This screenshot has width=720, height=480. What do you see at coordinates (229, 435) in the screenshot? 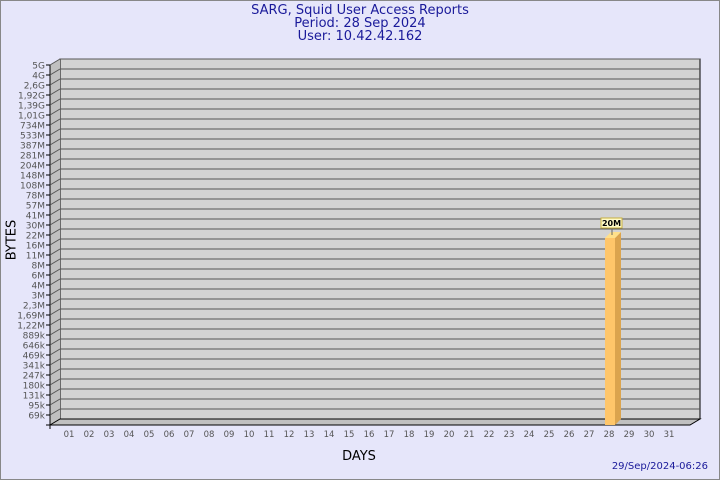
I see `x-tick-label: 09` at bounding box center [229, 435].